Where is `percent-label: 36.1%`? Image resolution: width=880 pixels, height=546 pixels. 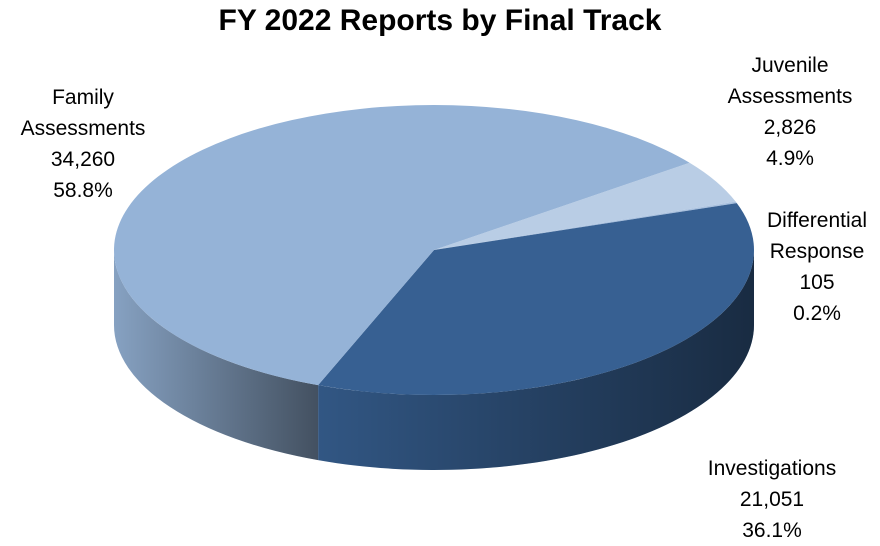
percent-label: 36.1% is located at coordinates (772, 530).